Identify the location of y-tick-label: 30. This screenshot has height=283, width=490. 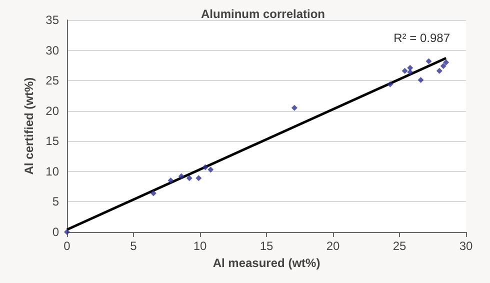
(53, 50).